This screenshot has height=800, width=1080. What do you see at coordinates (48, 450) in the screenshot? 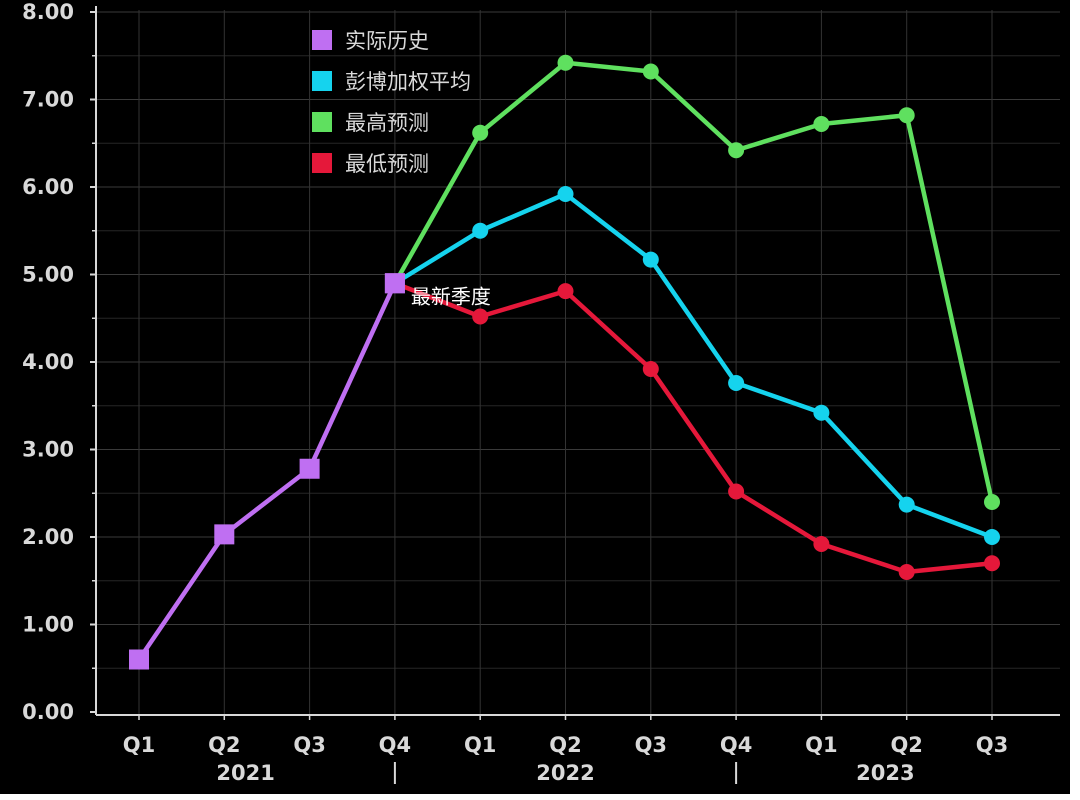
I see `y-tick-label: 3.00` at bounding box center [48, 450].